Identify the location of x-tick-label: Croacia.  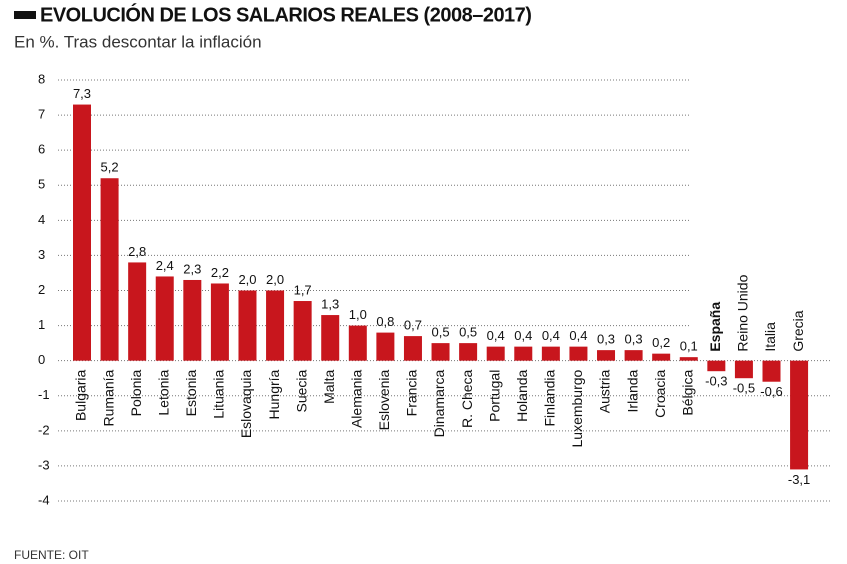
(660, 393).